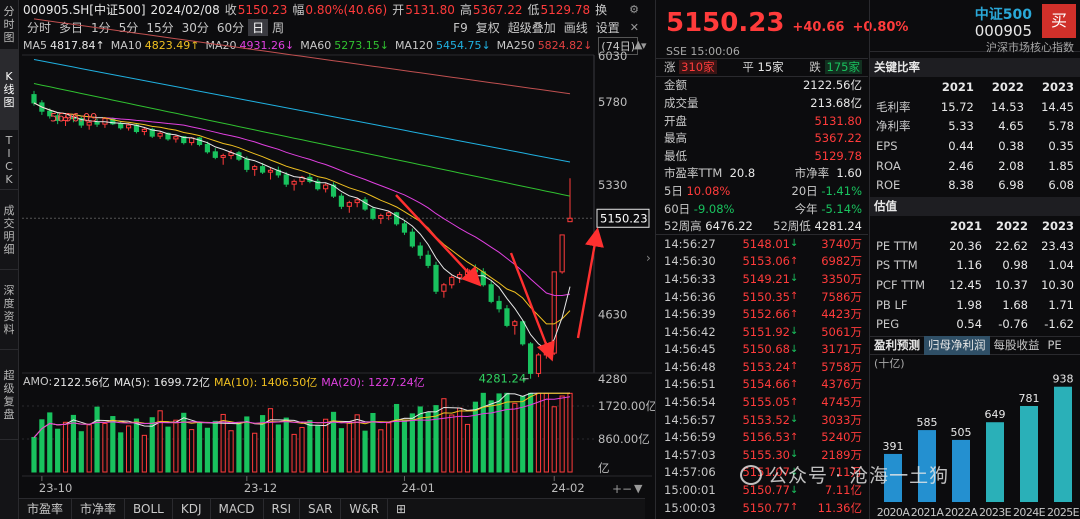 This screenshot has width=1080, height=519. Describe the element at coordinates (1005, 107) in the screenshot. I see `table-cell: 14.53` at that location.